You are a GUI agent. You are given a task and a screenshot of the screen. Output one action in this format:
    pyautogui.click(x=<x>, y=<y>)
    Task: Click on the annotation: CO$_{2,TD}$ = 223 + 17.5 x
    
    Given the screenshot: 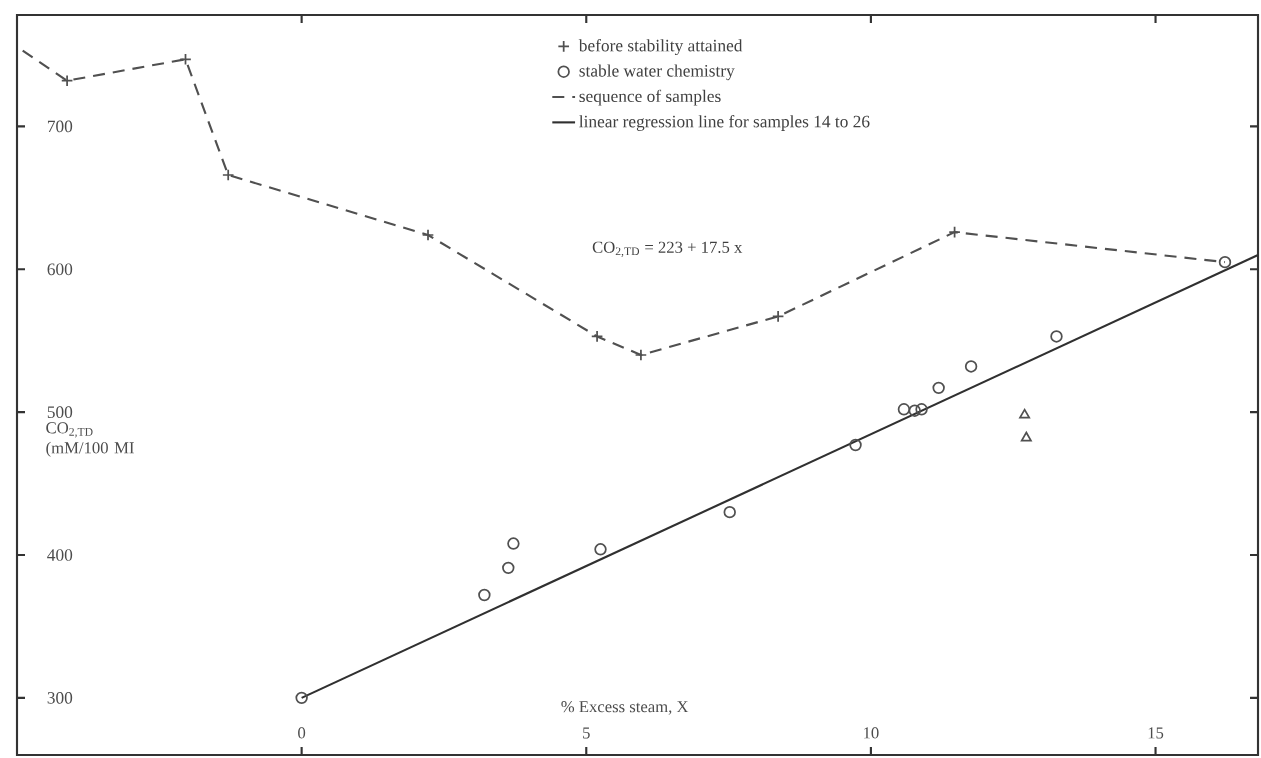 What is the action you would take?
    pyautogui.click(x=667, y=249)
    